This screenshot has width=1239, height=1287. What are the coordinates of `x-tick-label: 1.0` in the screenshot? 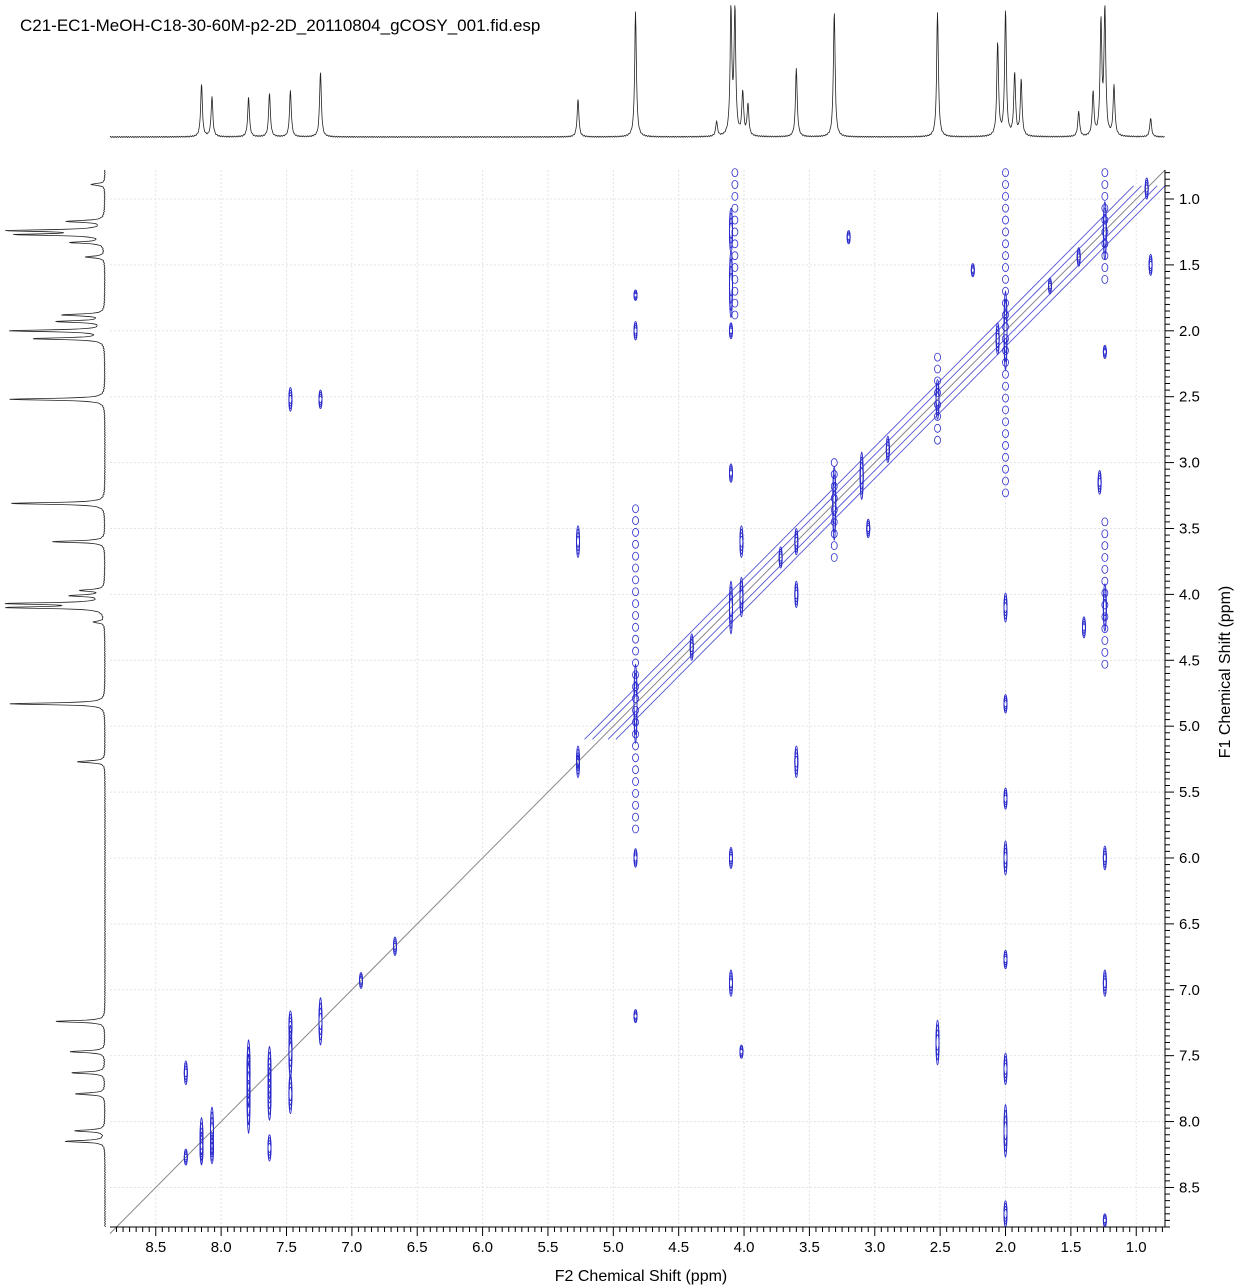 It's located at (1136, 1247).